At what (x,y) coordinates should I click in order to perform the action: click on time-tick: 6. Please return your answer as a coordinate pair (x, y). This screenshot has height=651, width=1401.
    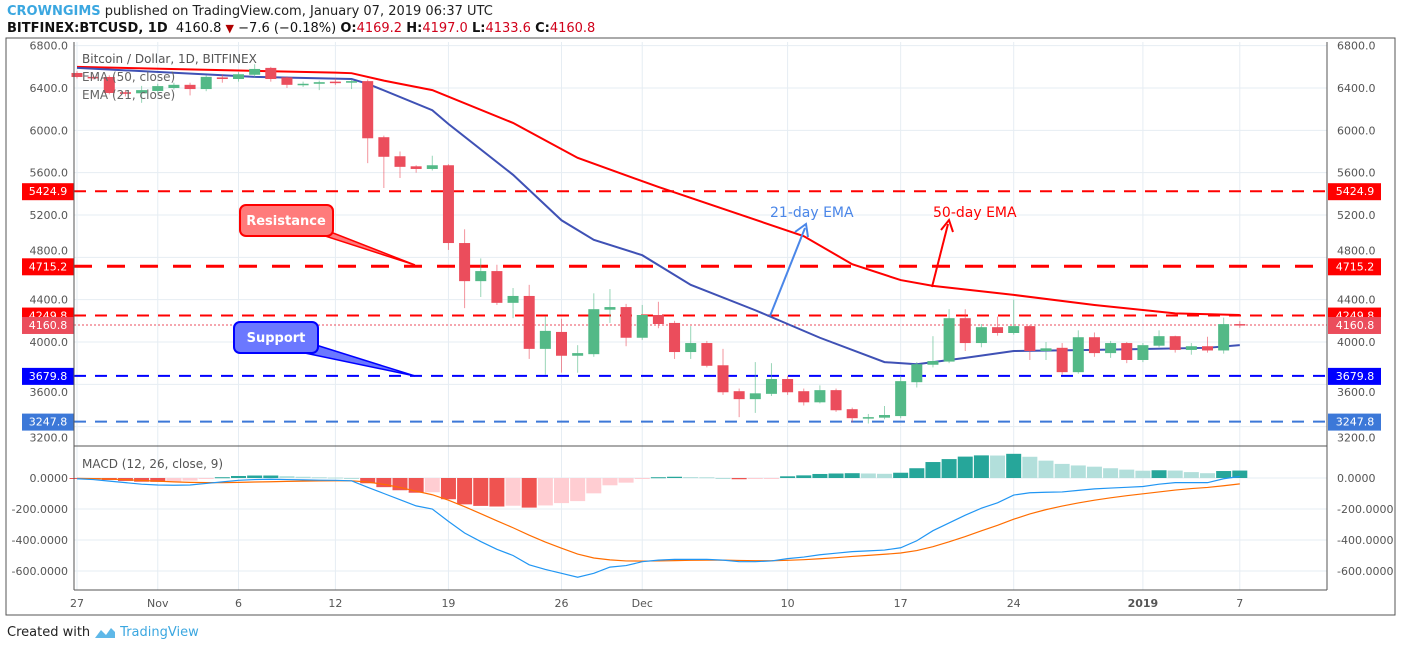
    Looking at the image, I should click on (238, 603).